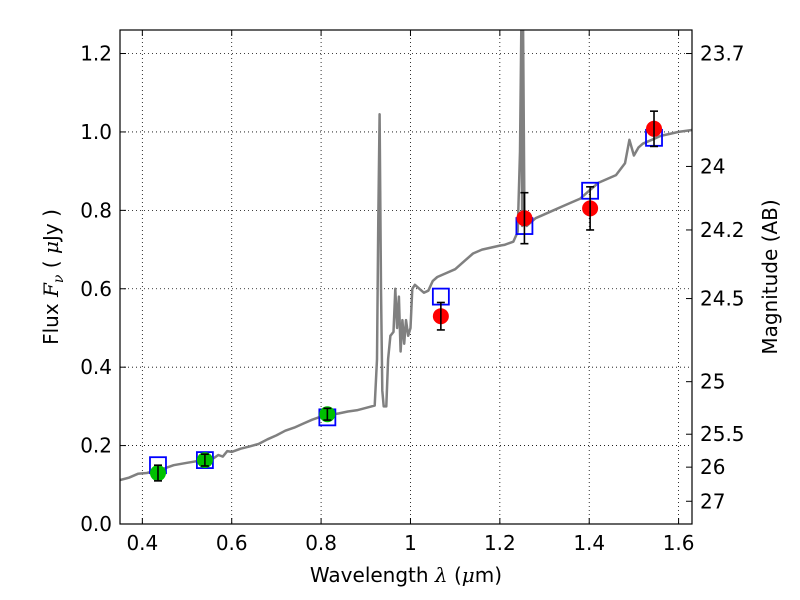 This screenshot has height=600, width=800. What do you see at coordinates (722, 299) in the screenshot?
I see `right-tick-label: 24.5` at bounding box center [722, 299].